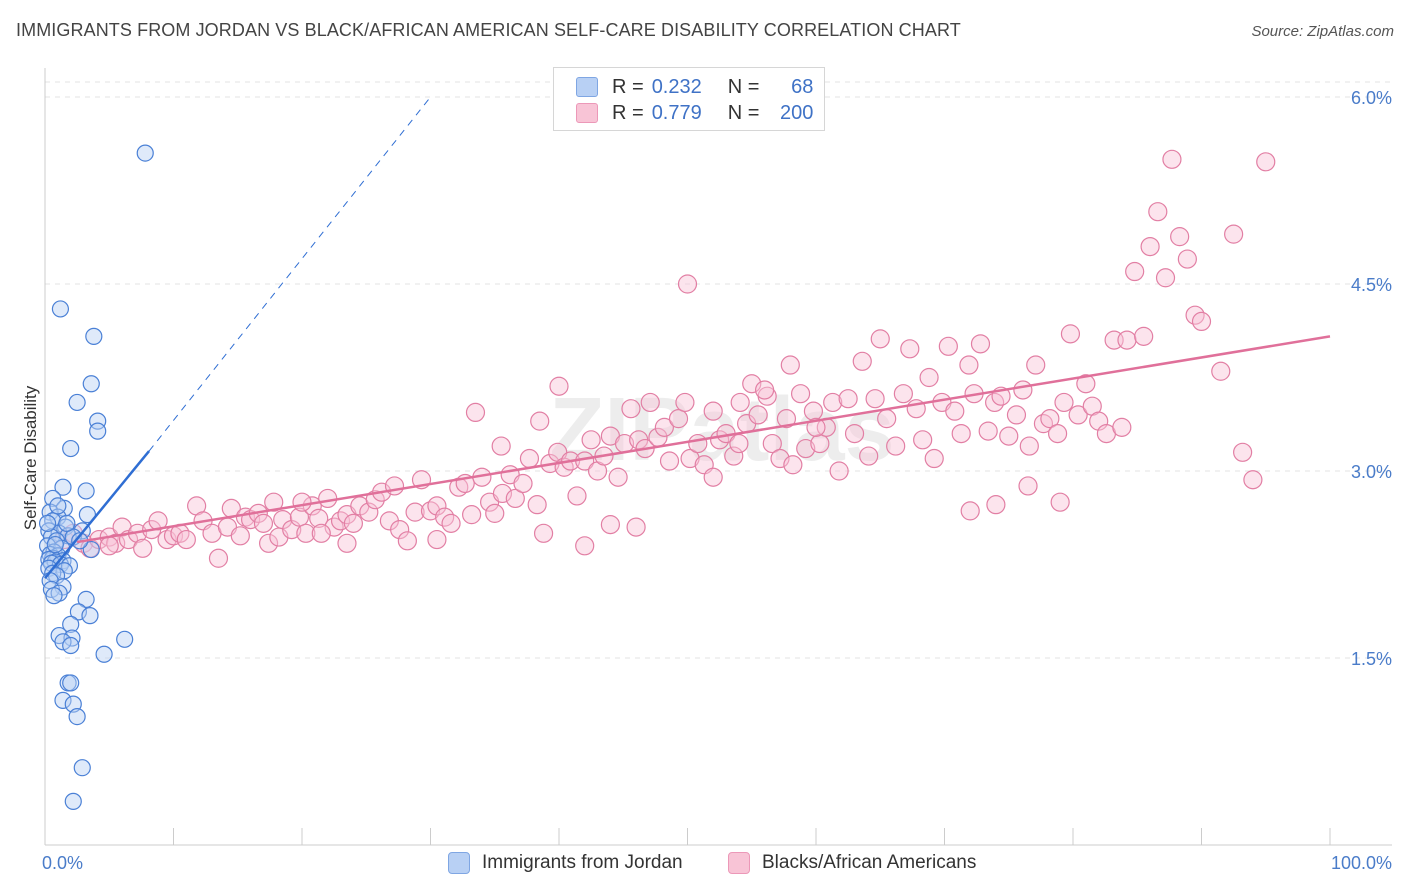  What do you see at coordinates (587, 87) in the screenshot?
I see `legend-swatch-jordan` at bounding box center [587, 87].